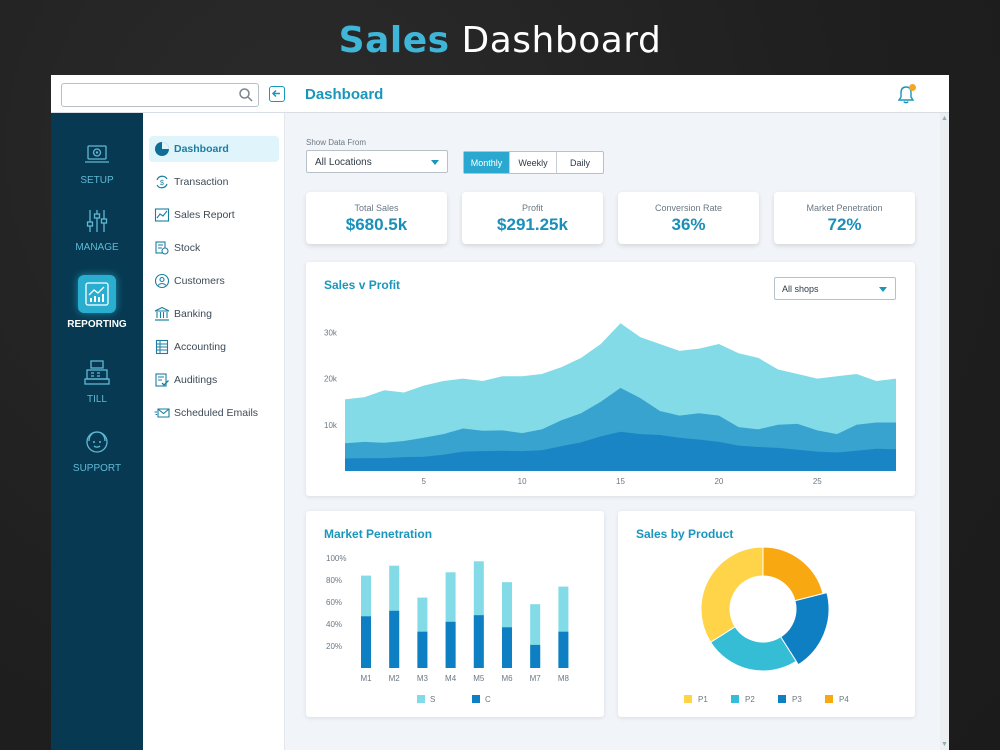 This screenshot has height=750, width=1000. Describe the element at coordinates (579, 162) in the screenshot. I see `period-daily: Daily` at that location.